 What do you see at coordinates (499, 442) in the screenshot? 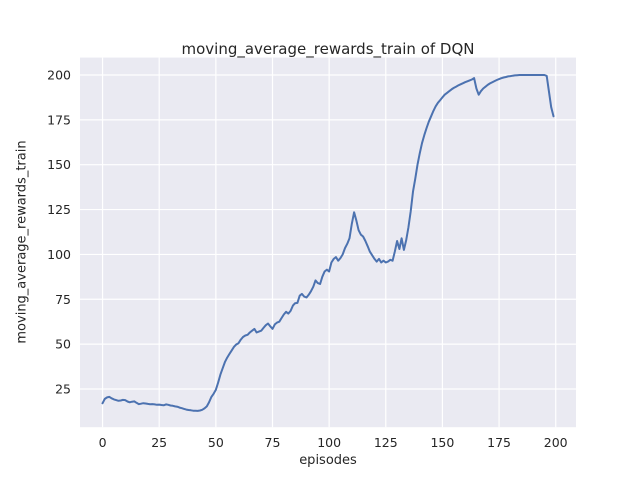
I see `x-tick-label: 175` at bounding box center [499, 442].